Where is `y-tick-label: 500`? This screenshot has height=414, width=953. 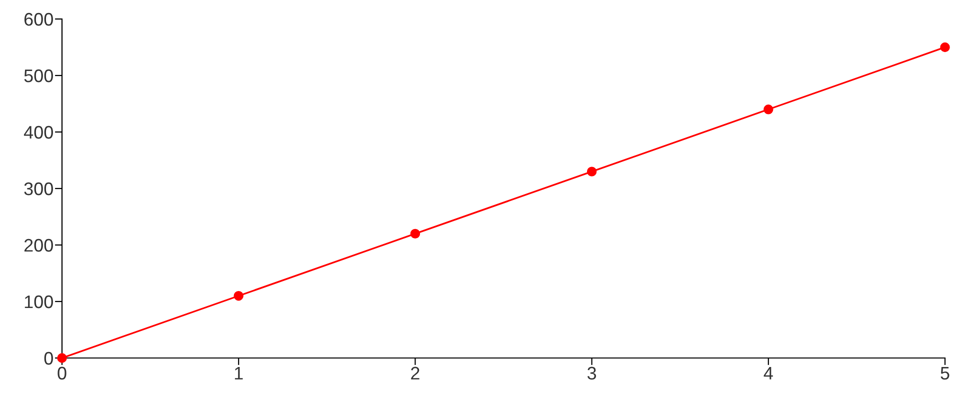 y-tick-label: 500 is located at coordinates (38, 75).